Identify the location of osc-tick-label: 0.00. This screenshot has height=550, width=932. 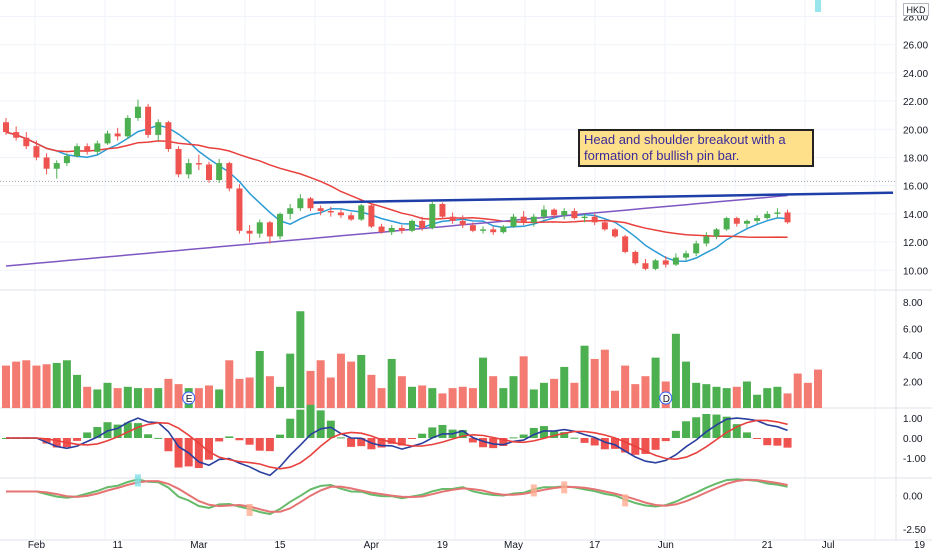
(913, 497).